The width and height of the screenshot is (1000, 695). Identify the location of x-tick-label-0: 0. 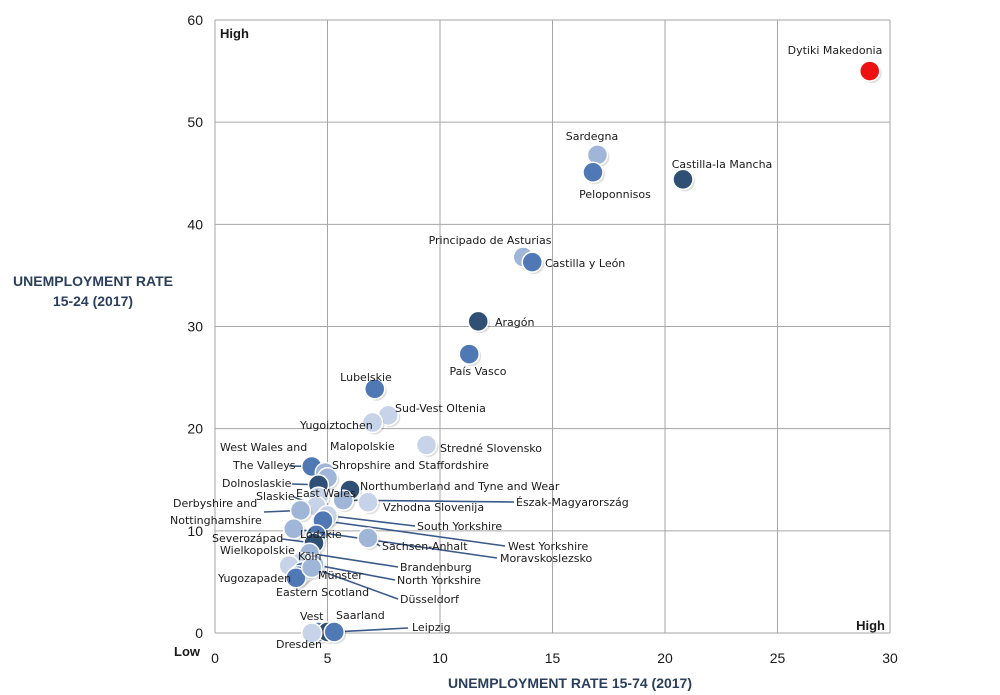
(215, 658).